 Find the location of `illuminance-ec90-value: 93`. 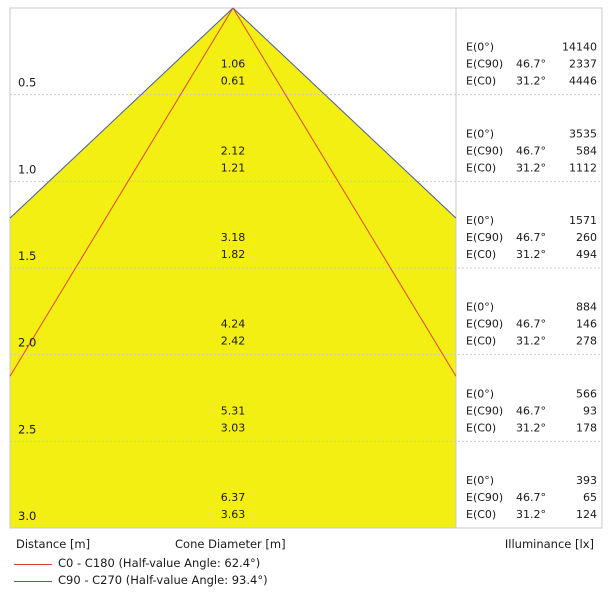

illuminance-ec90-value: 93 is located at coordinates (590, 410).